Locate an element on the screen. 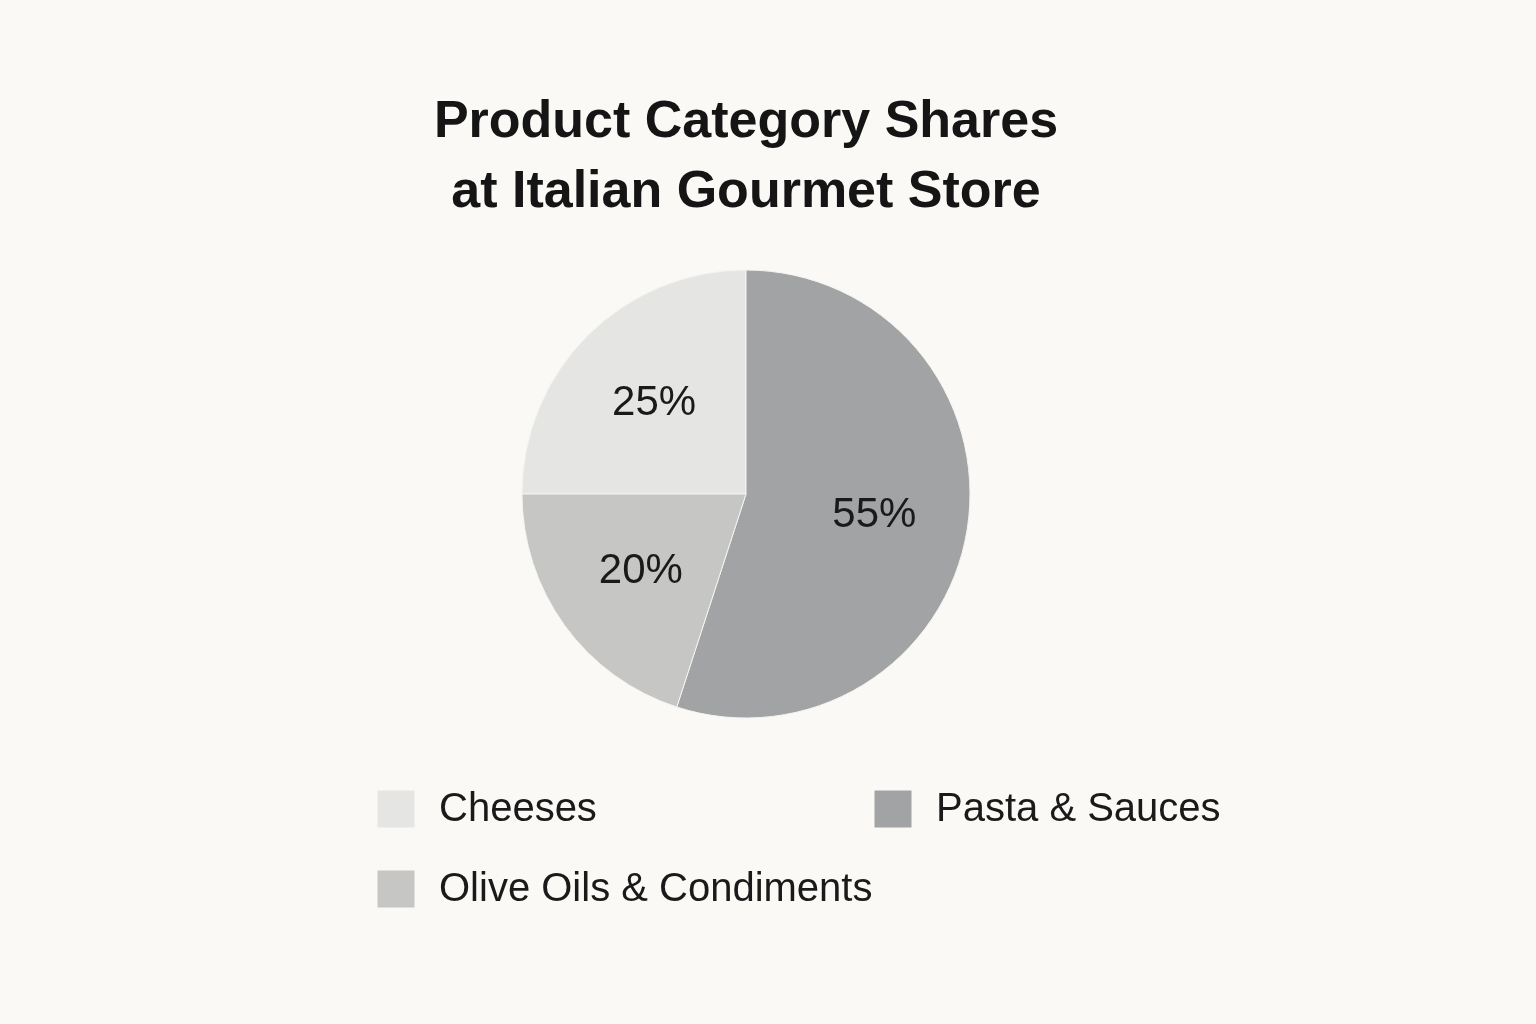 This screenshot has width=1536, height=1024. data-label: 20% is located at coordinates (640, 569).